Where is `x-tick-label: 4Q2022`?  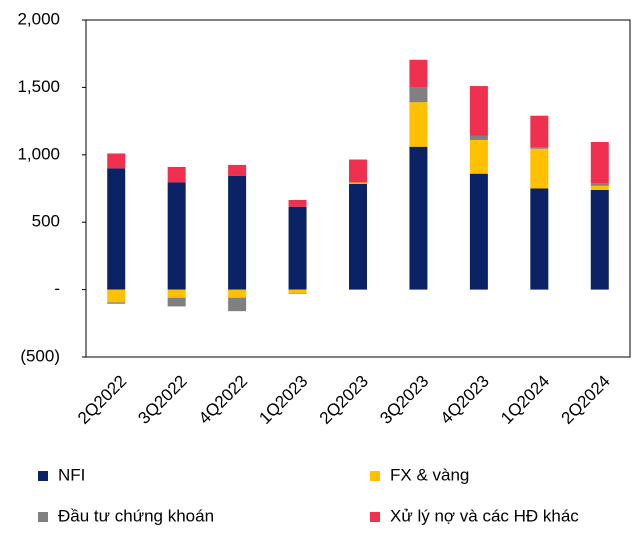 x-tick-label: 4Q2022 is located at coordinates (223, 400).